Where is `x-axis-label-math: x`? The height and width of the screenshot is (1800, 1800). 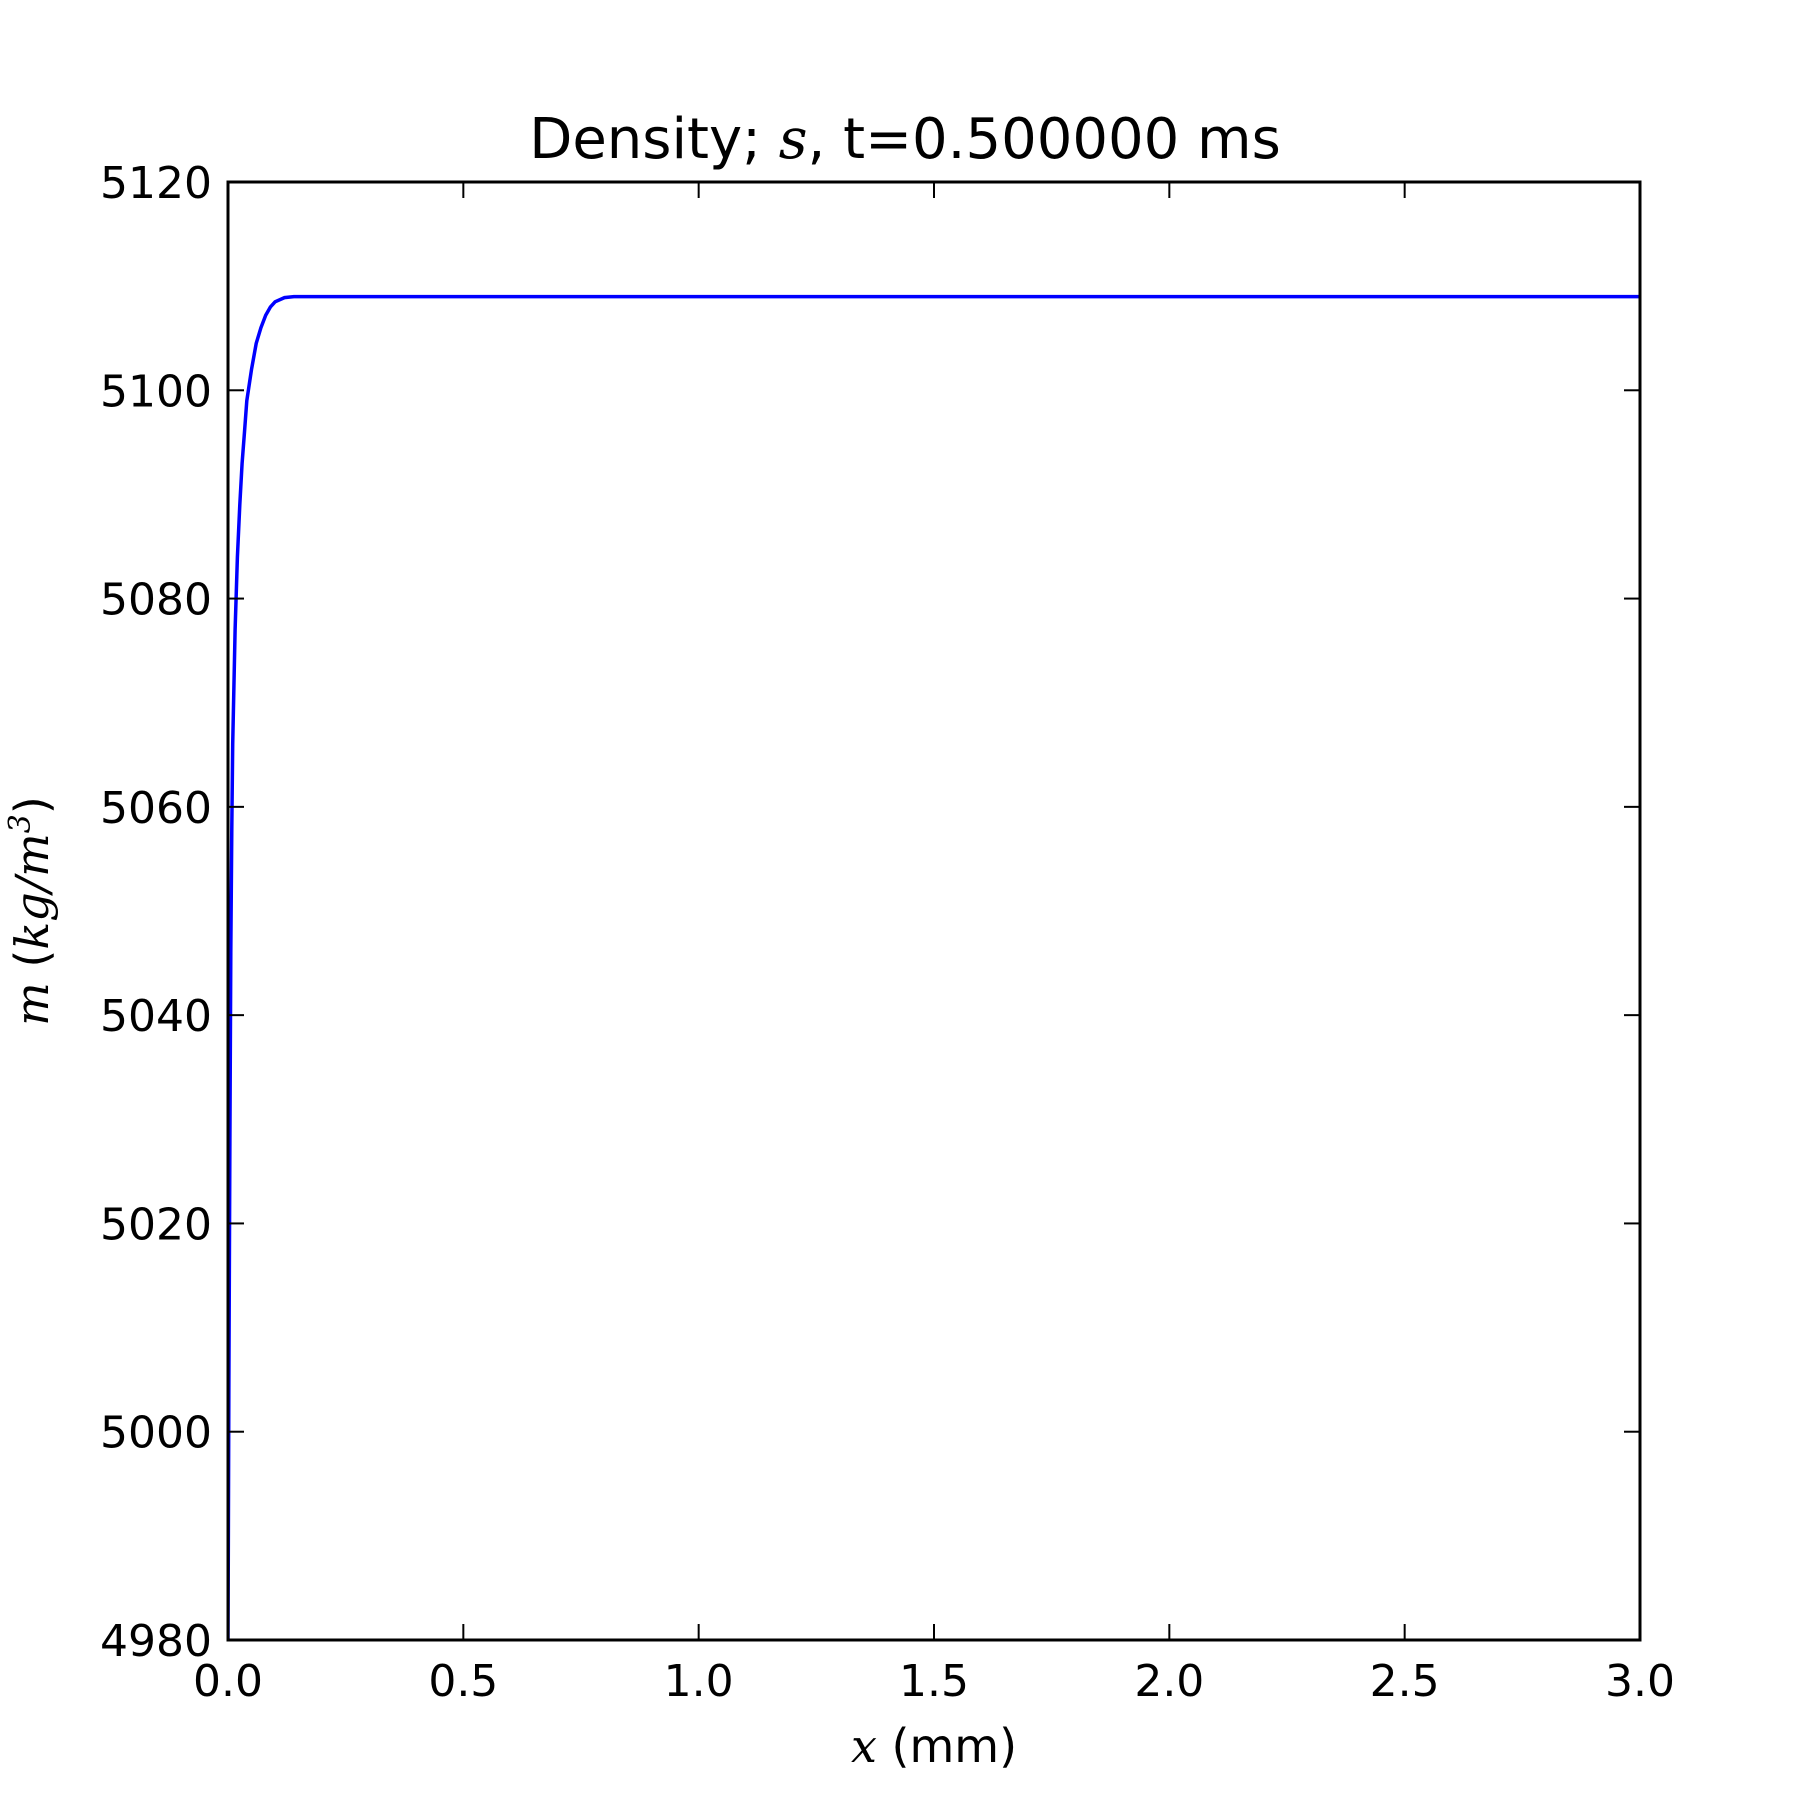 x-axis-label-math: x is located at coordinates (864, 1746).